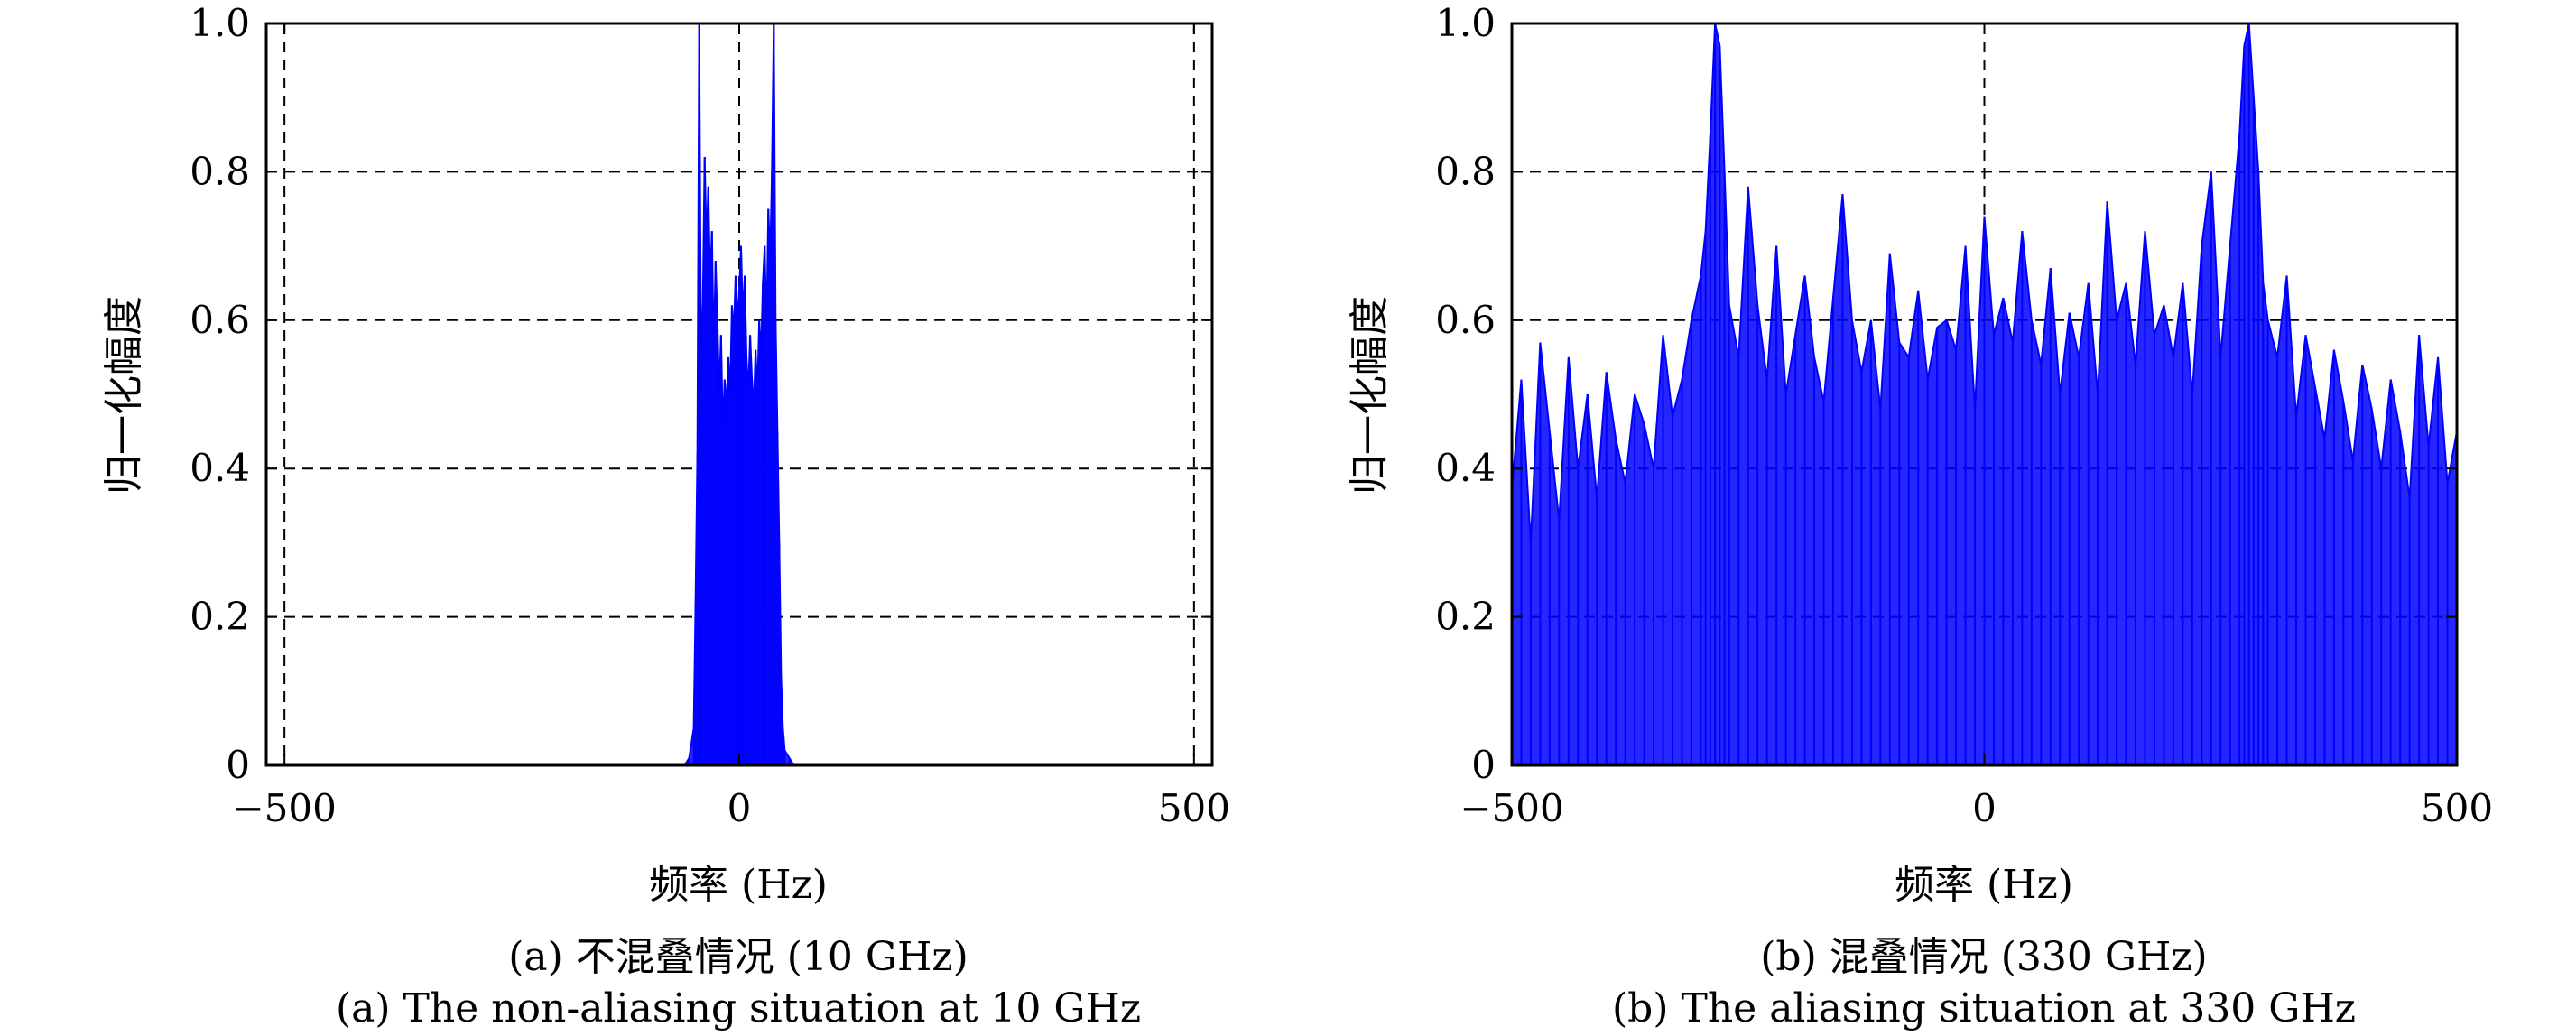 This screenshot has height=1036, width=2576. I want to click on panel-a-xlabel: 频率 (Hz), so click(738, 885).